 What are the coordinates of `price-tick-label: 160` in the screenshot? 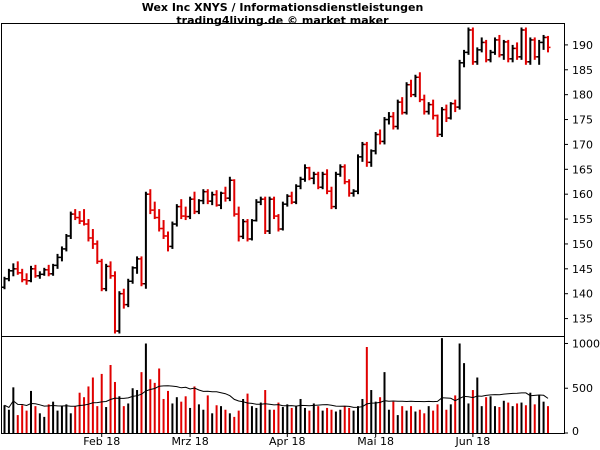 It's located at (582, 194).